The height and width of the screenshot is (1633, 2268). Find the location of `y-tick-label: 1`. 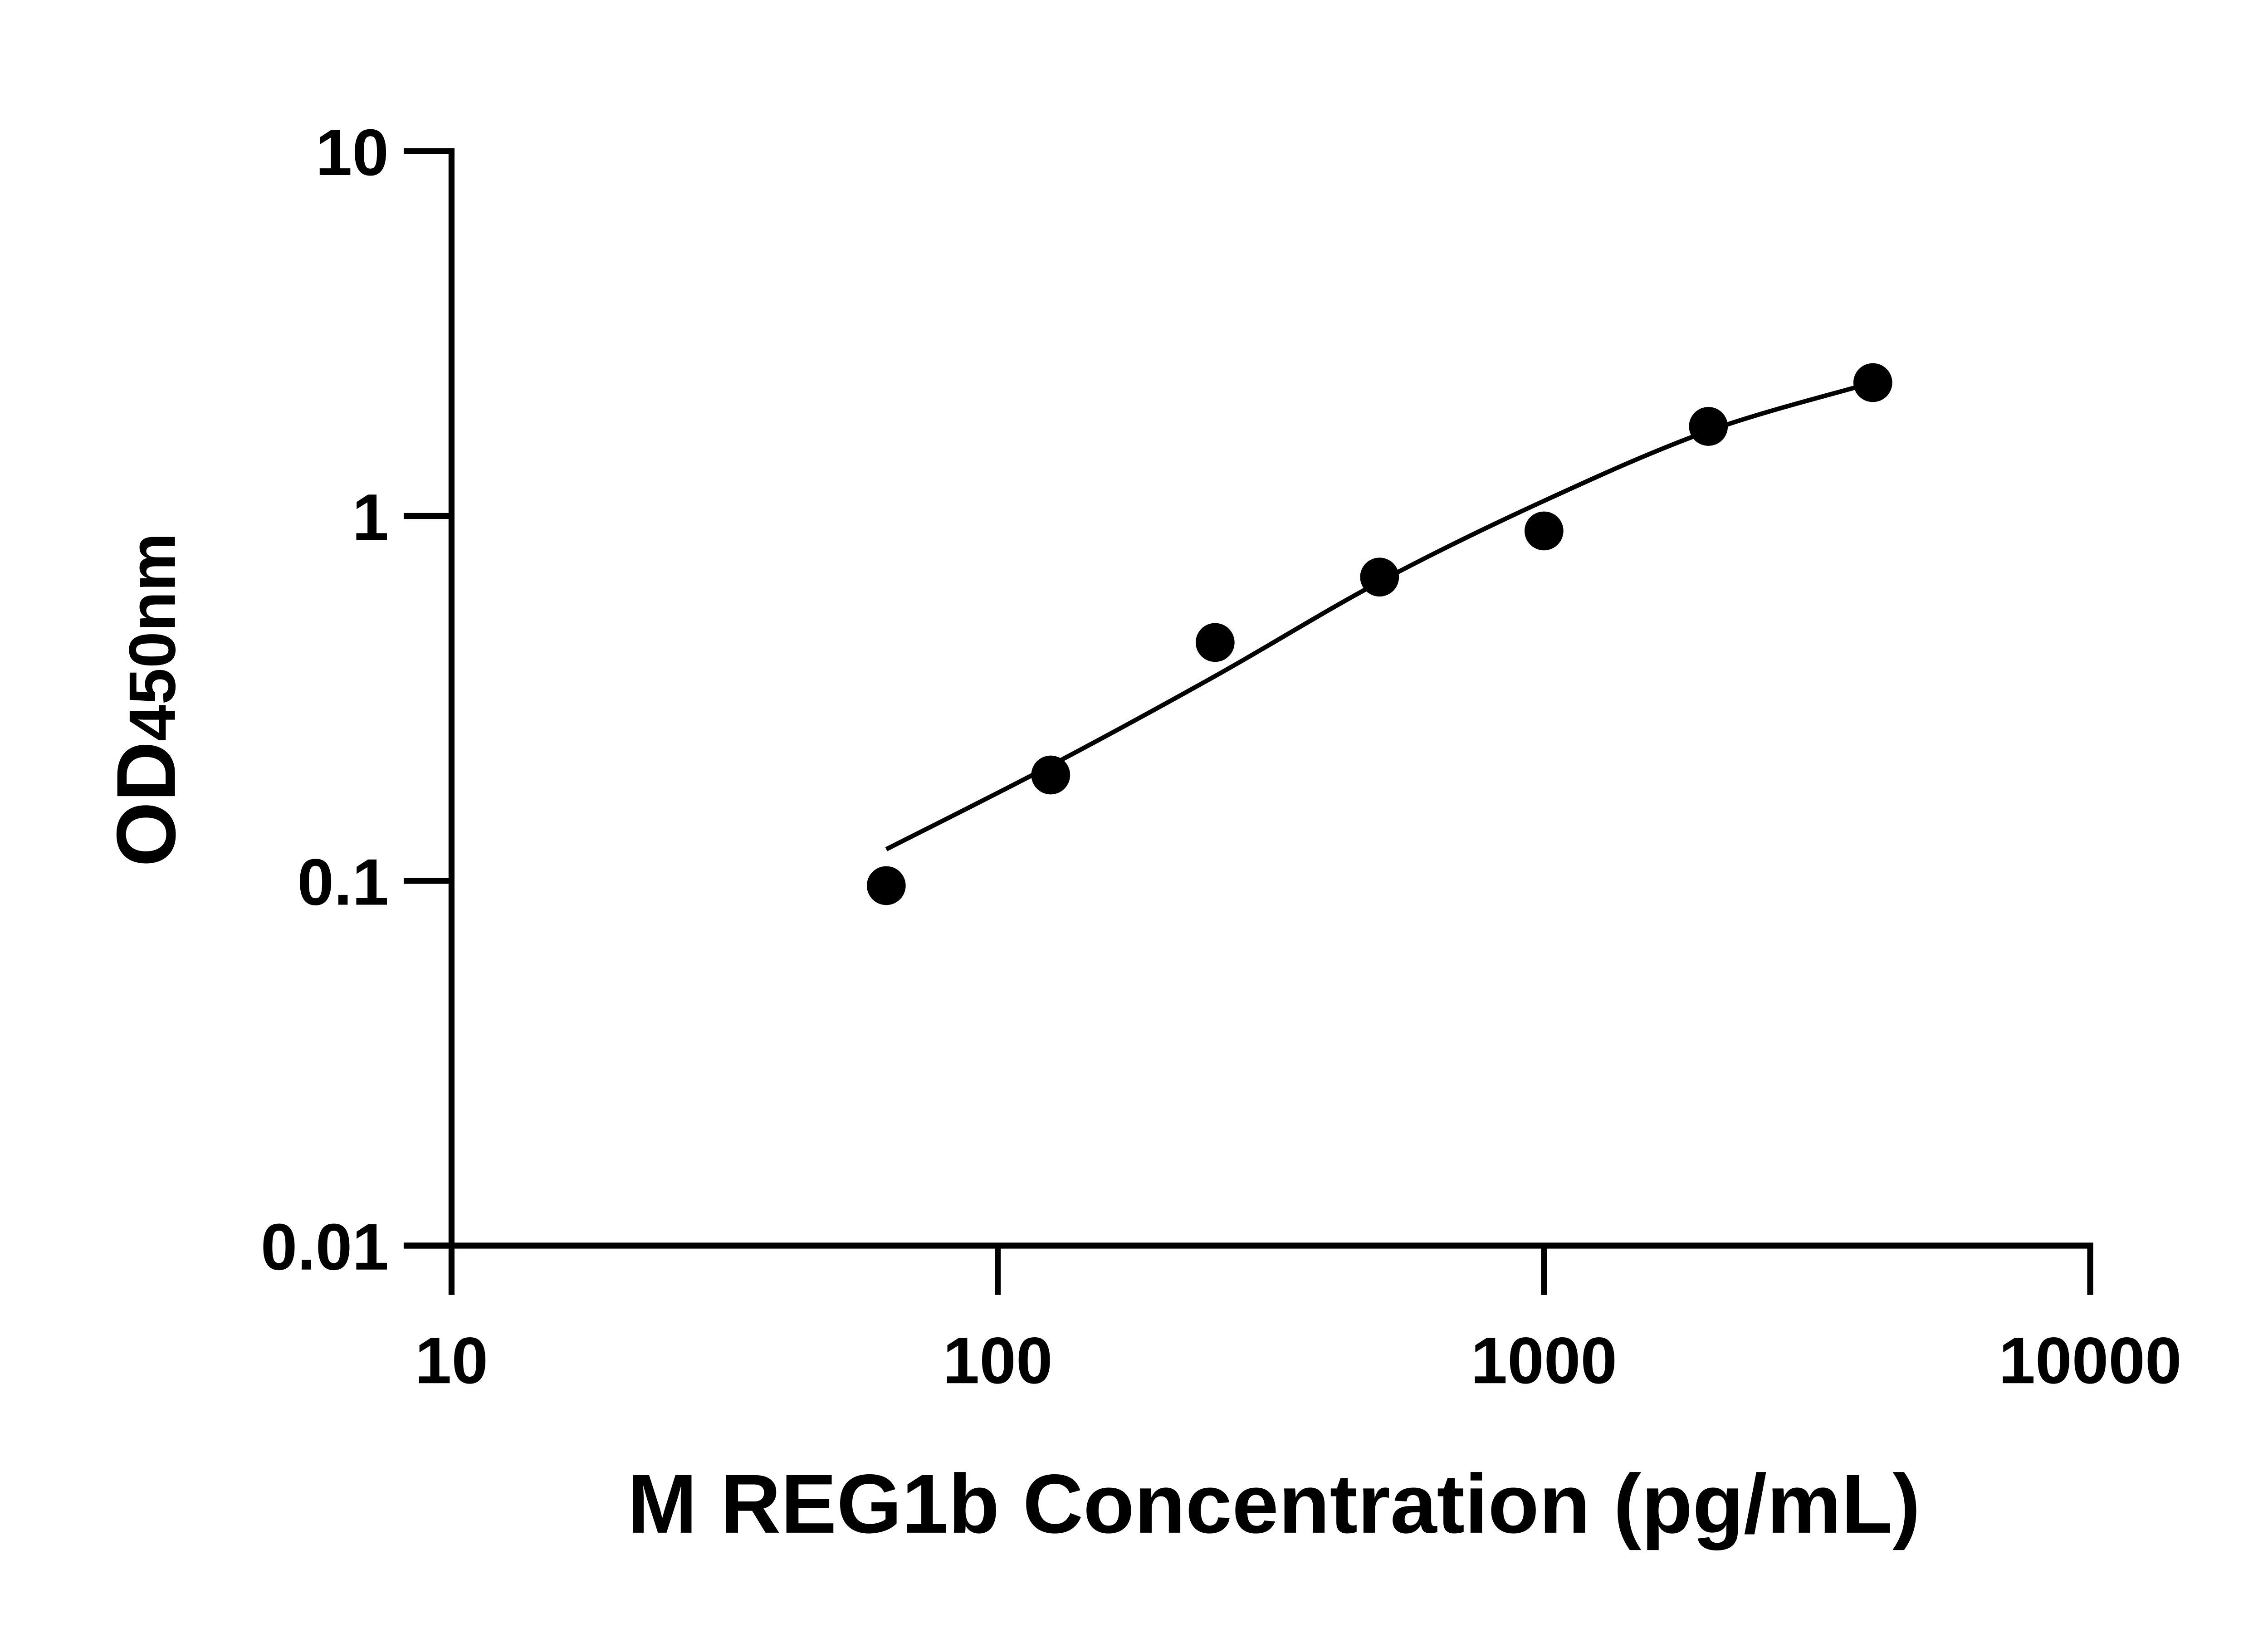

y-tick-label: 1 is located at coordinates (371, 517).